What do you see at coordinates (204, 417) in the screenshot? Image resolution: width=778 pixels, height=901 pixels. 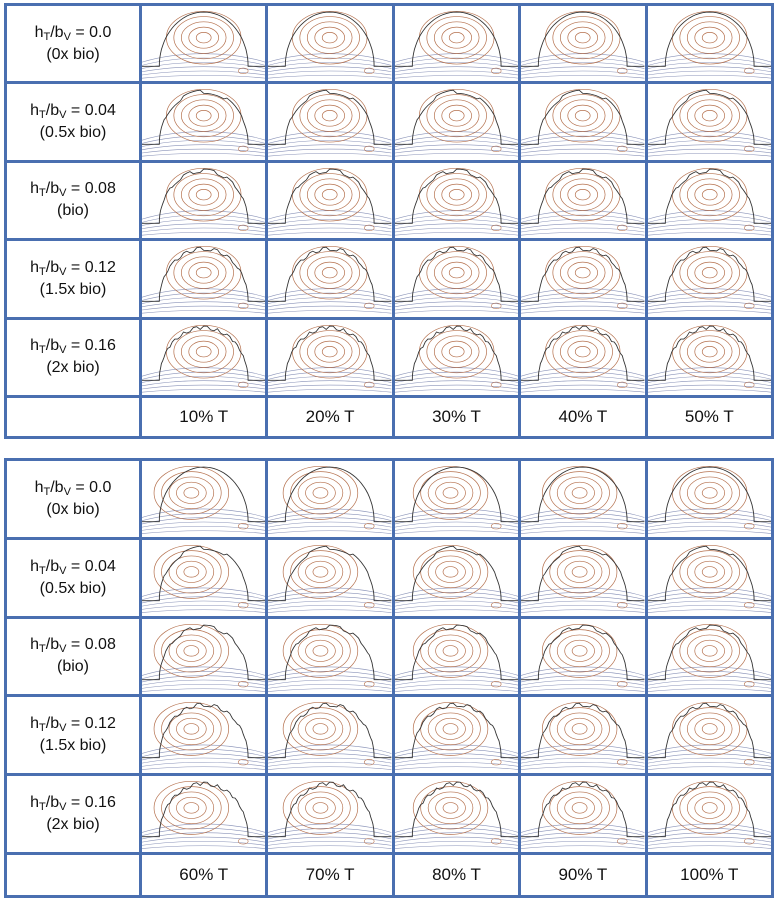 I see `column-label: 10% T` at bounding box center [204, 417].